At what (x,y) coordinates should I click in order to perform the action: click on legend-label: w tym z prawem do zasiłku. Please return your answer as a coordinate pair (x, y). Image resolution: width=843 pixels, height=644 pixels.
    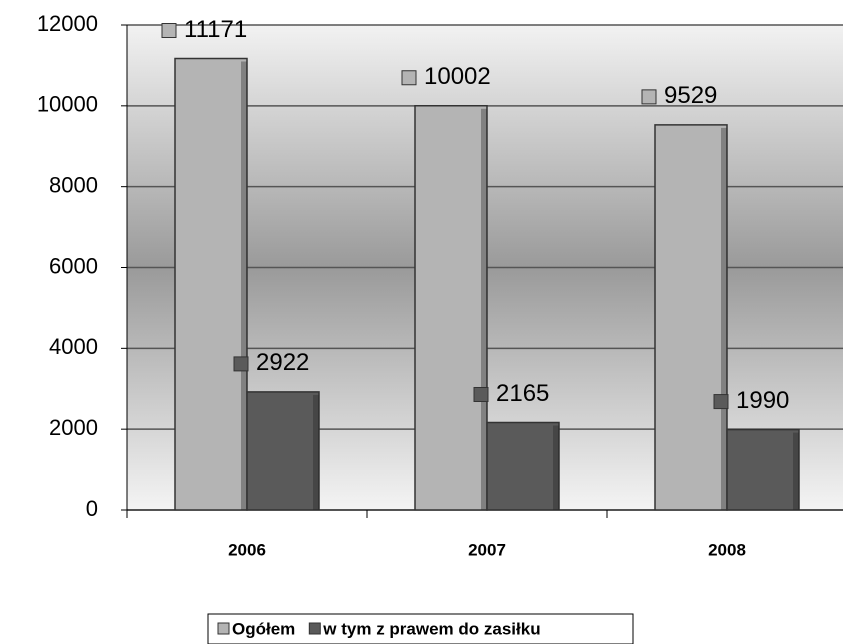
    Looking at the image, I should click on (431, 628).